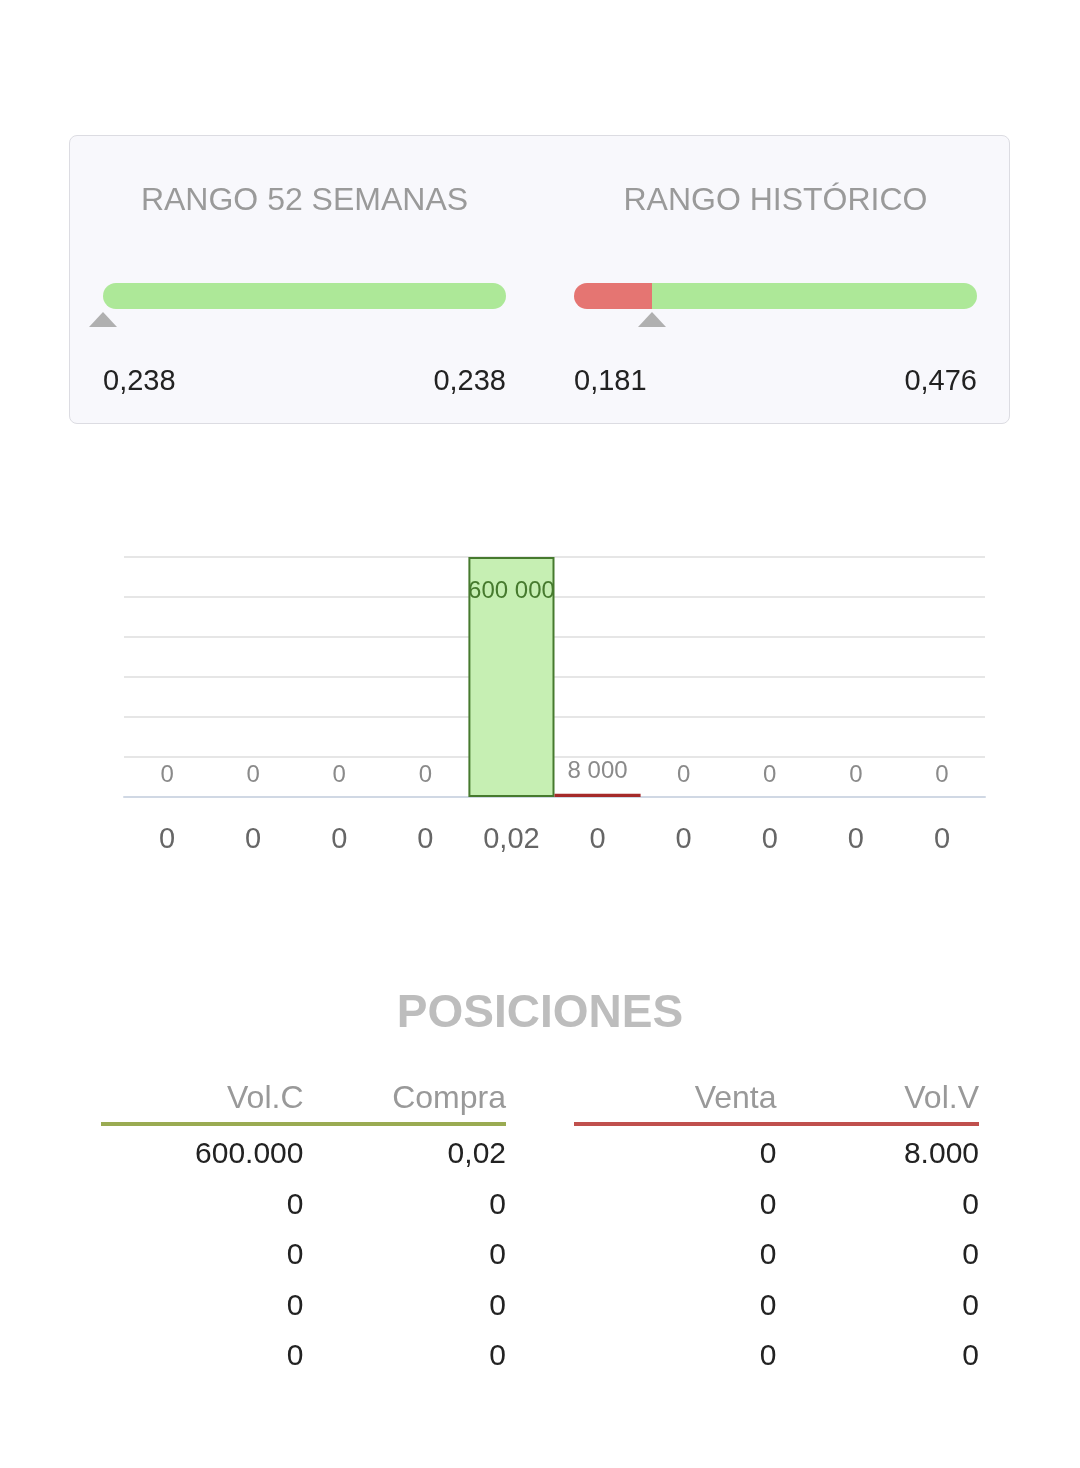 The height and width of the screenshot is (1468, 1080). Describe the element at coordinates (249, 1153) in the screenshot. I see `text: 600.000` at that location.